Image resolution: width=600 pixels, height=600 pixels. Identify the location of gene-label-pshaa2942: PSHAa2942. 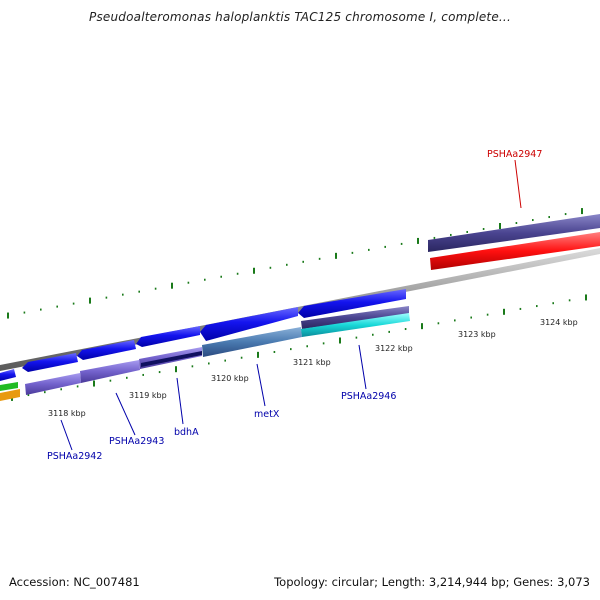
(74, 456).